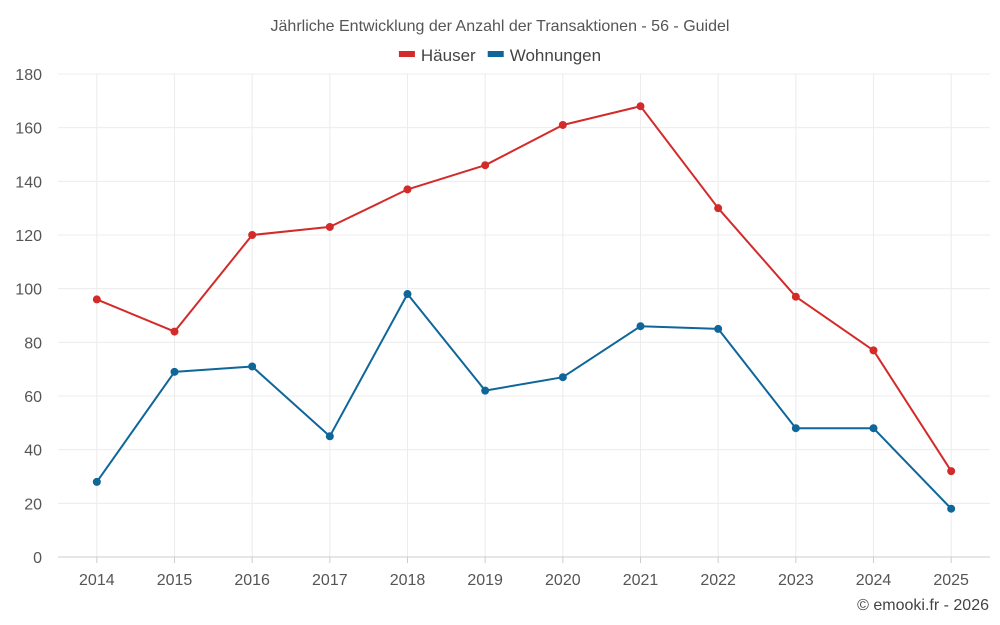 This screenshot has height=625, width=1000. I want to click on y-tick-label: 60, so click(33, 397).